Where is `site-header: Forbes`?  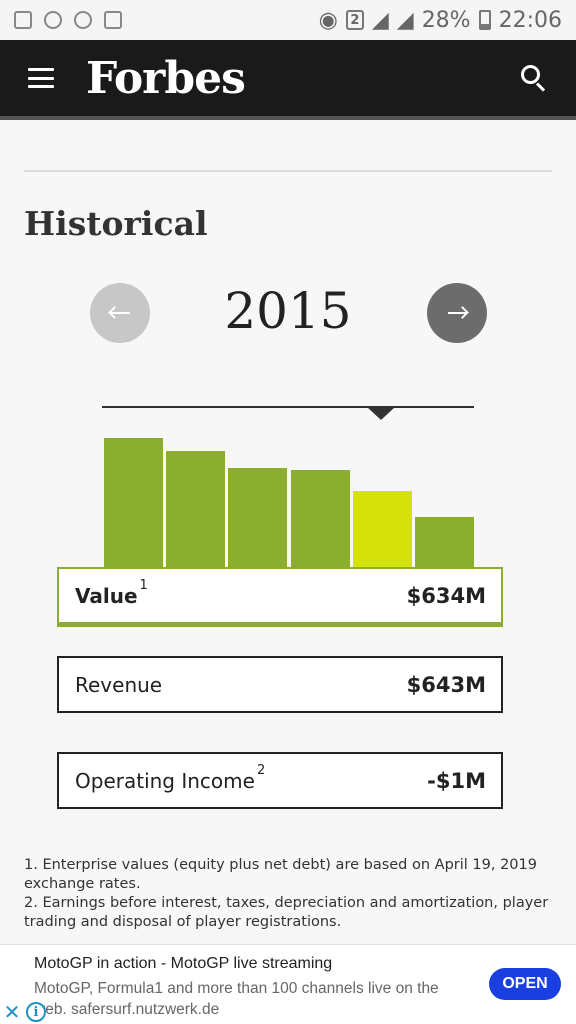
site-header: Forbes is located at coordinates (288, 78).